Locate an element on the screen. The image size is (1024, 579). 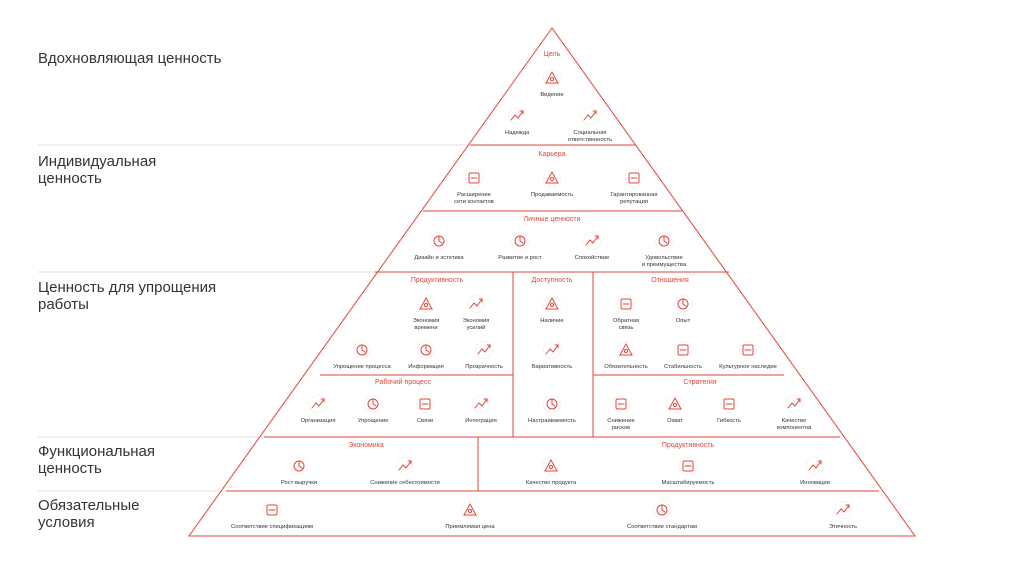
value-item: Связи is located at coordinates (425, 409).